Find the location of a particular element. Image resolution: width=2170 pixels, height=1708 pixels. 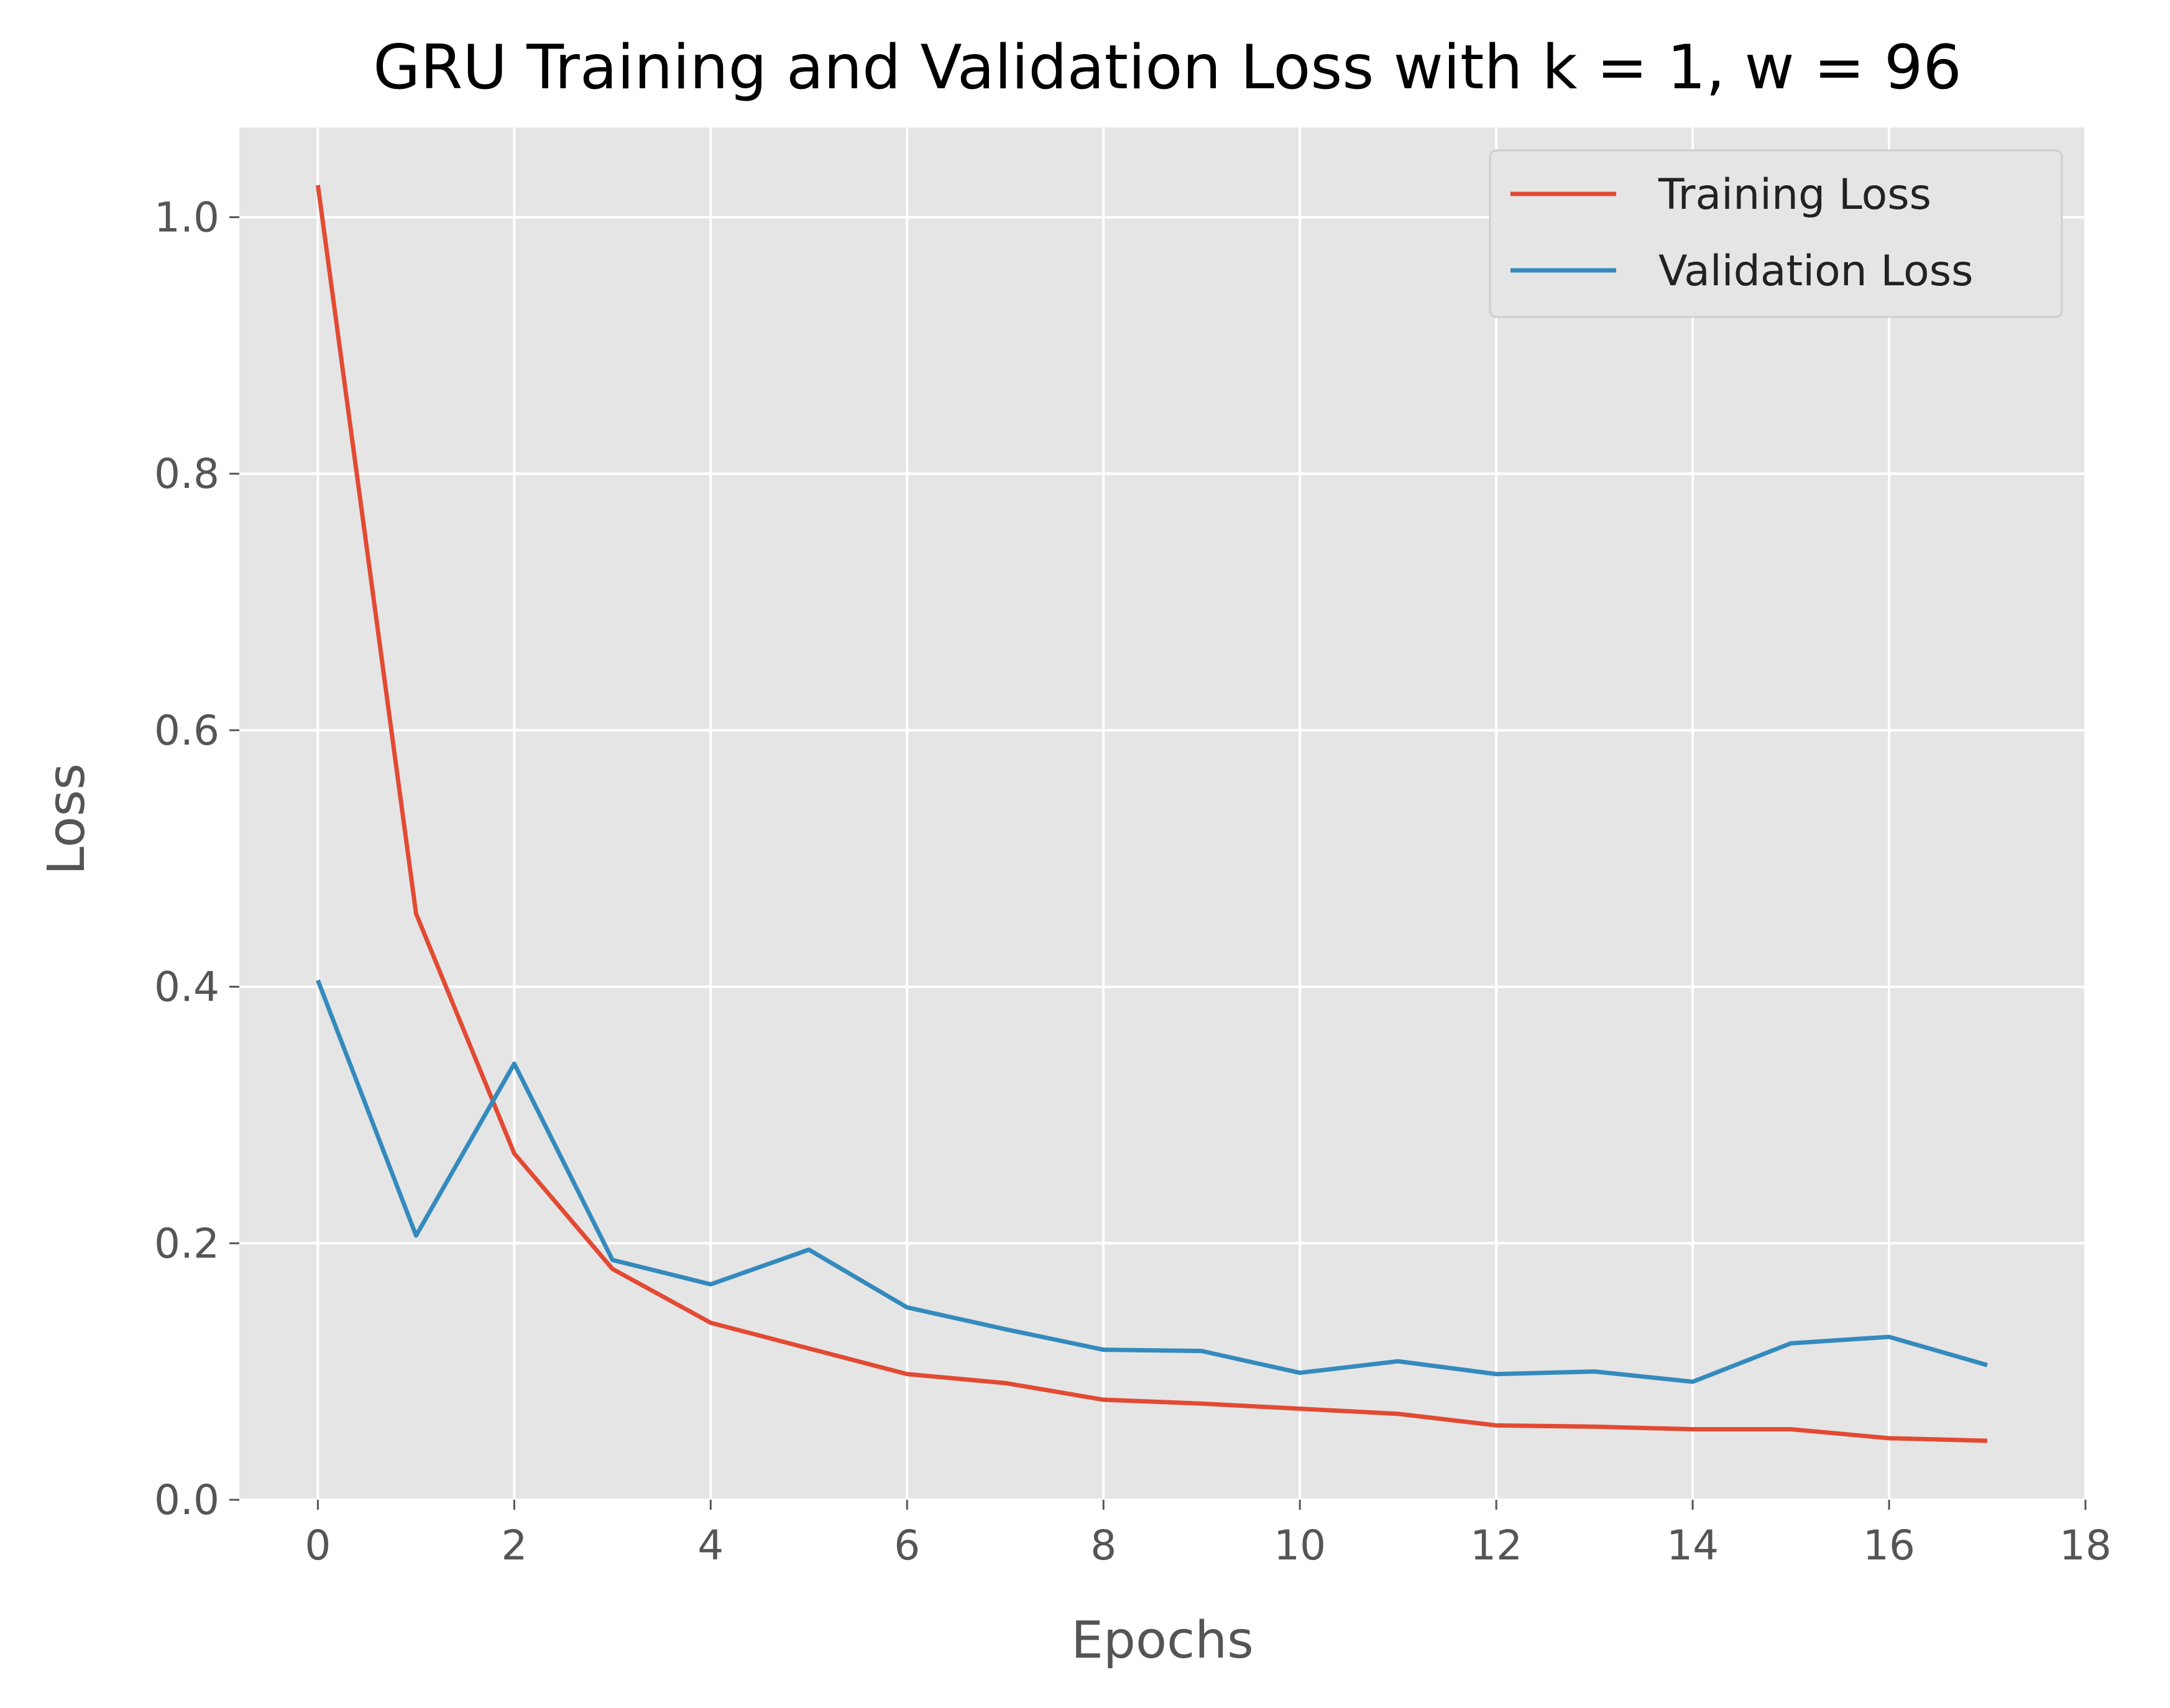

legend-label-training-loss: Training Loss is located at coordinates (1794, 195).